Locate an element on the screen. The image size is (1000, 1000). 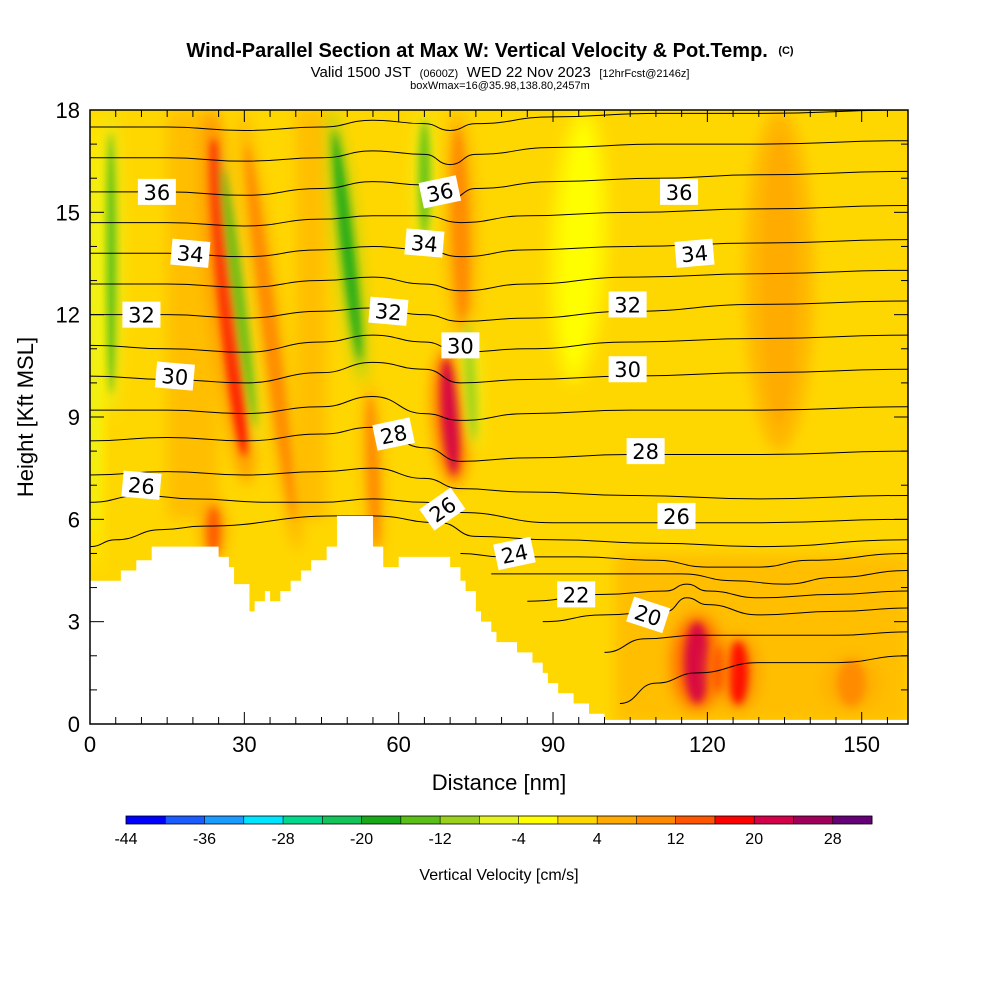
x-tick-label: 90 is located at coordinates (553, 744).